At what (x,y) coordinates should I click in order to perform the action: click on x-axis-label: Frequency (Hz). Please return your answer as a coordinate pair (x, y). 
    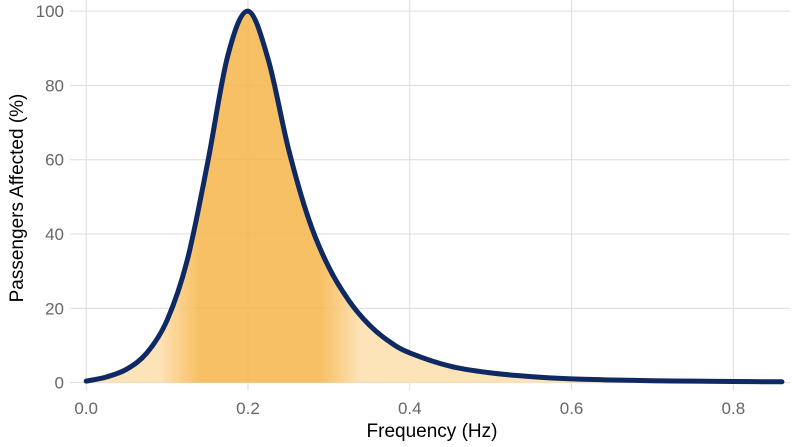
    Looking at the image, I should click on (432, 431).